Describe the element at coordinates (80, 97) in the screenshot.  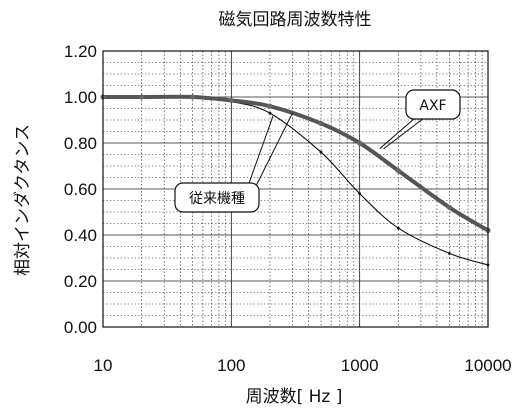
I see `y-tick-label: 1.00` at that location.